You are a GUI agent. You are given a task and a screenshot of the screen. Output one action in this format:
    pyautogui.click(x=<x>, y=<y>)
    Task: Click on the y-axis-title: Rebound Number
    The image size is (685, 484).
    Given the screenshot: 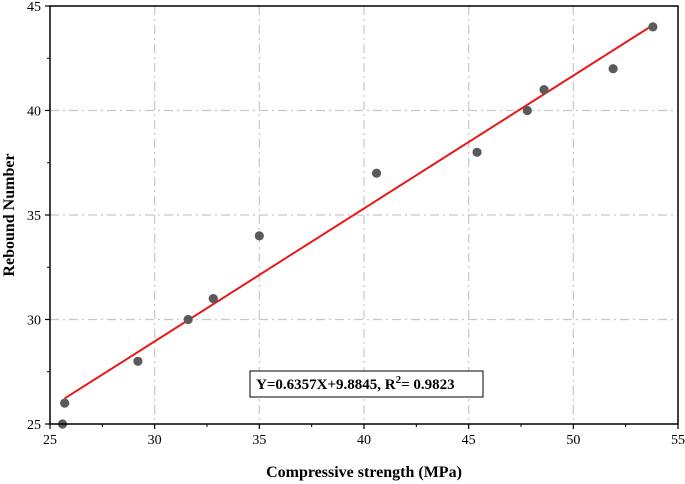 What is the action you would take?
    pyautogui.click(x=9, y=214)
    